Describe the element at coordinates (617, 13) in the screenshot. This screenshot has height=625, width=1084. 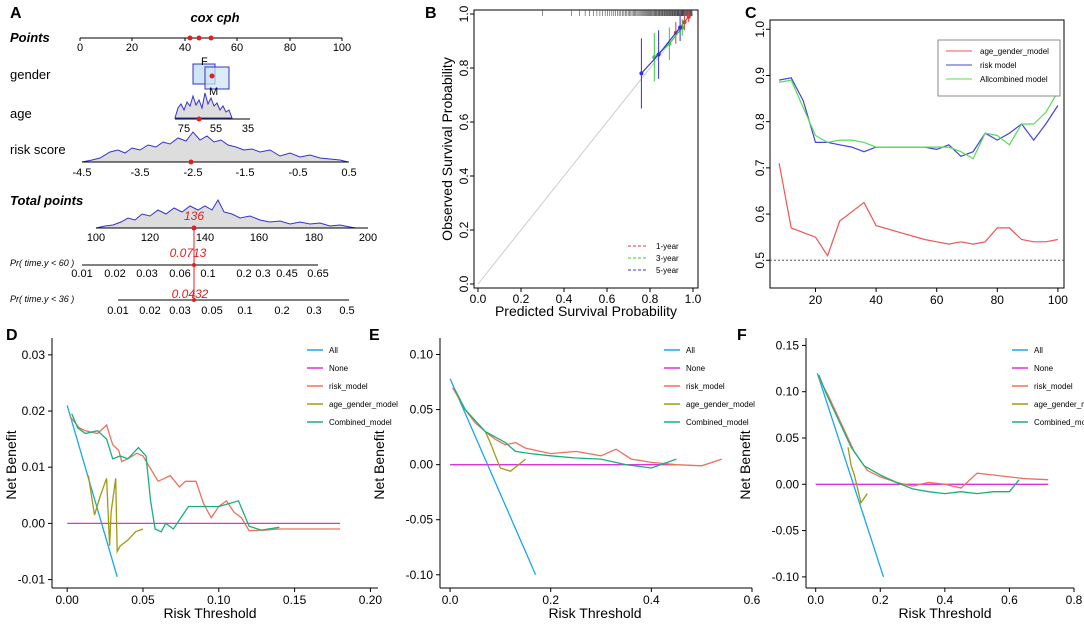
I see `rug-marks` at that location.